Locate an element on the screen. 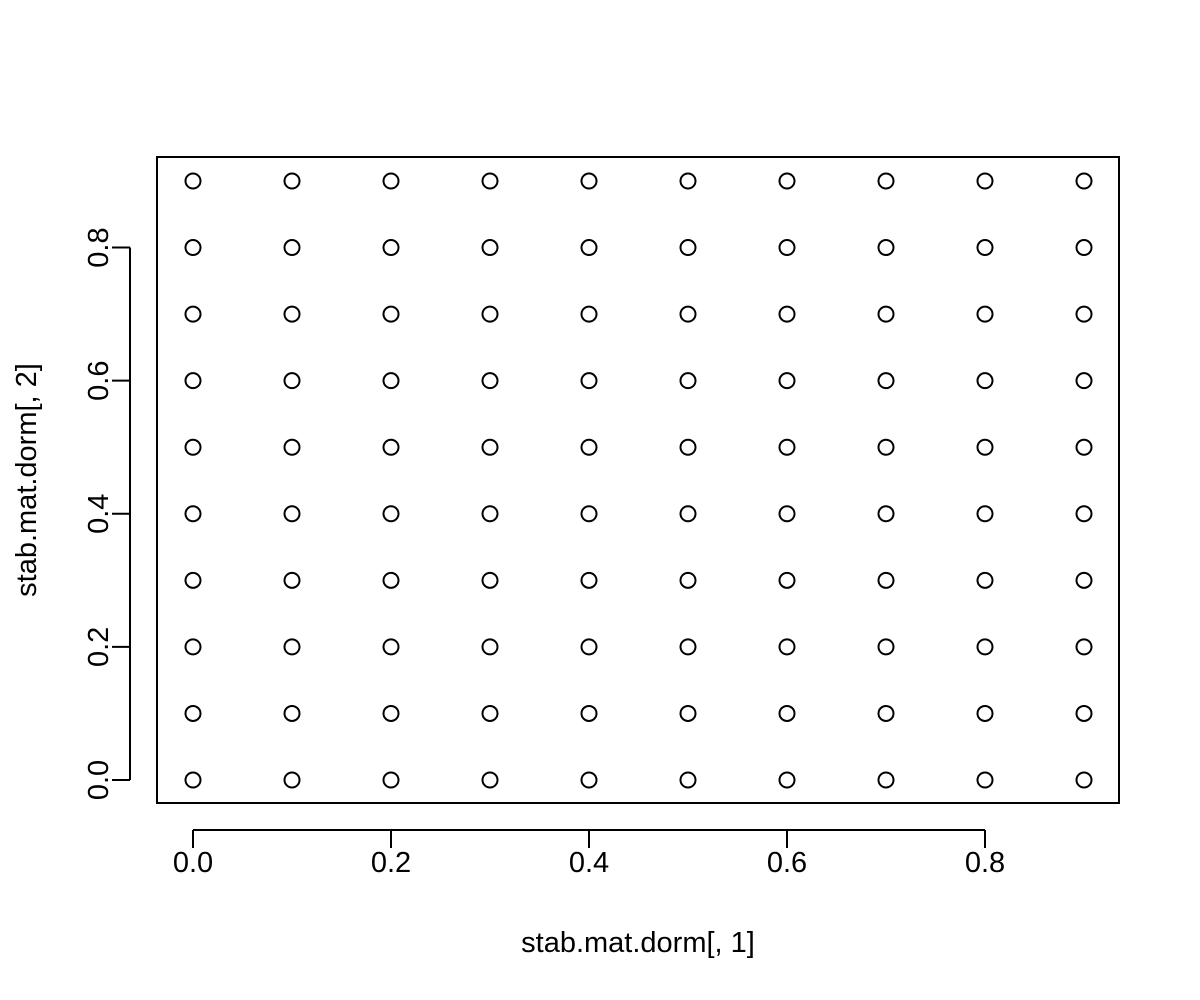 The height and width of the screenshot is (1000, 1200). y-tick-label: 0.8 is located at coordinates (99, 247).